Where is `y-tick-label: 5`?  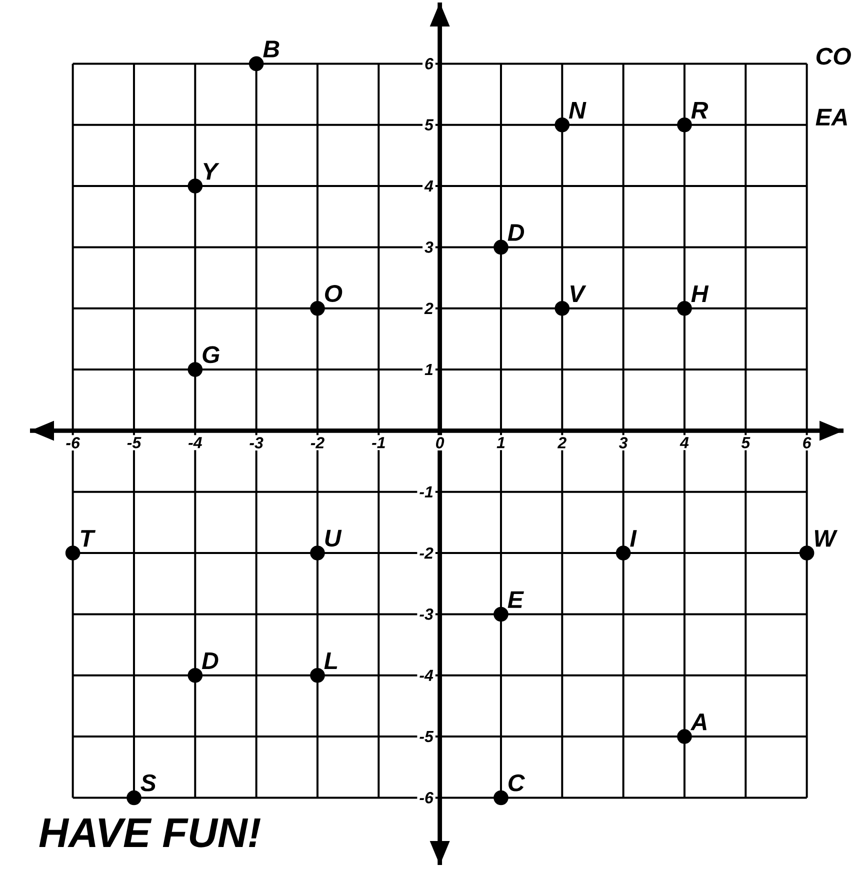
y-tick-label: 5 is located at coordinates (429, 124).